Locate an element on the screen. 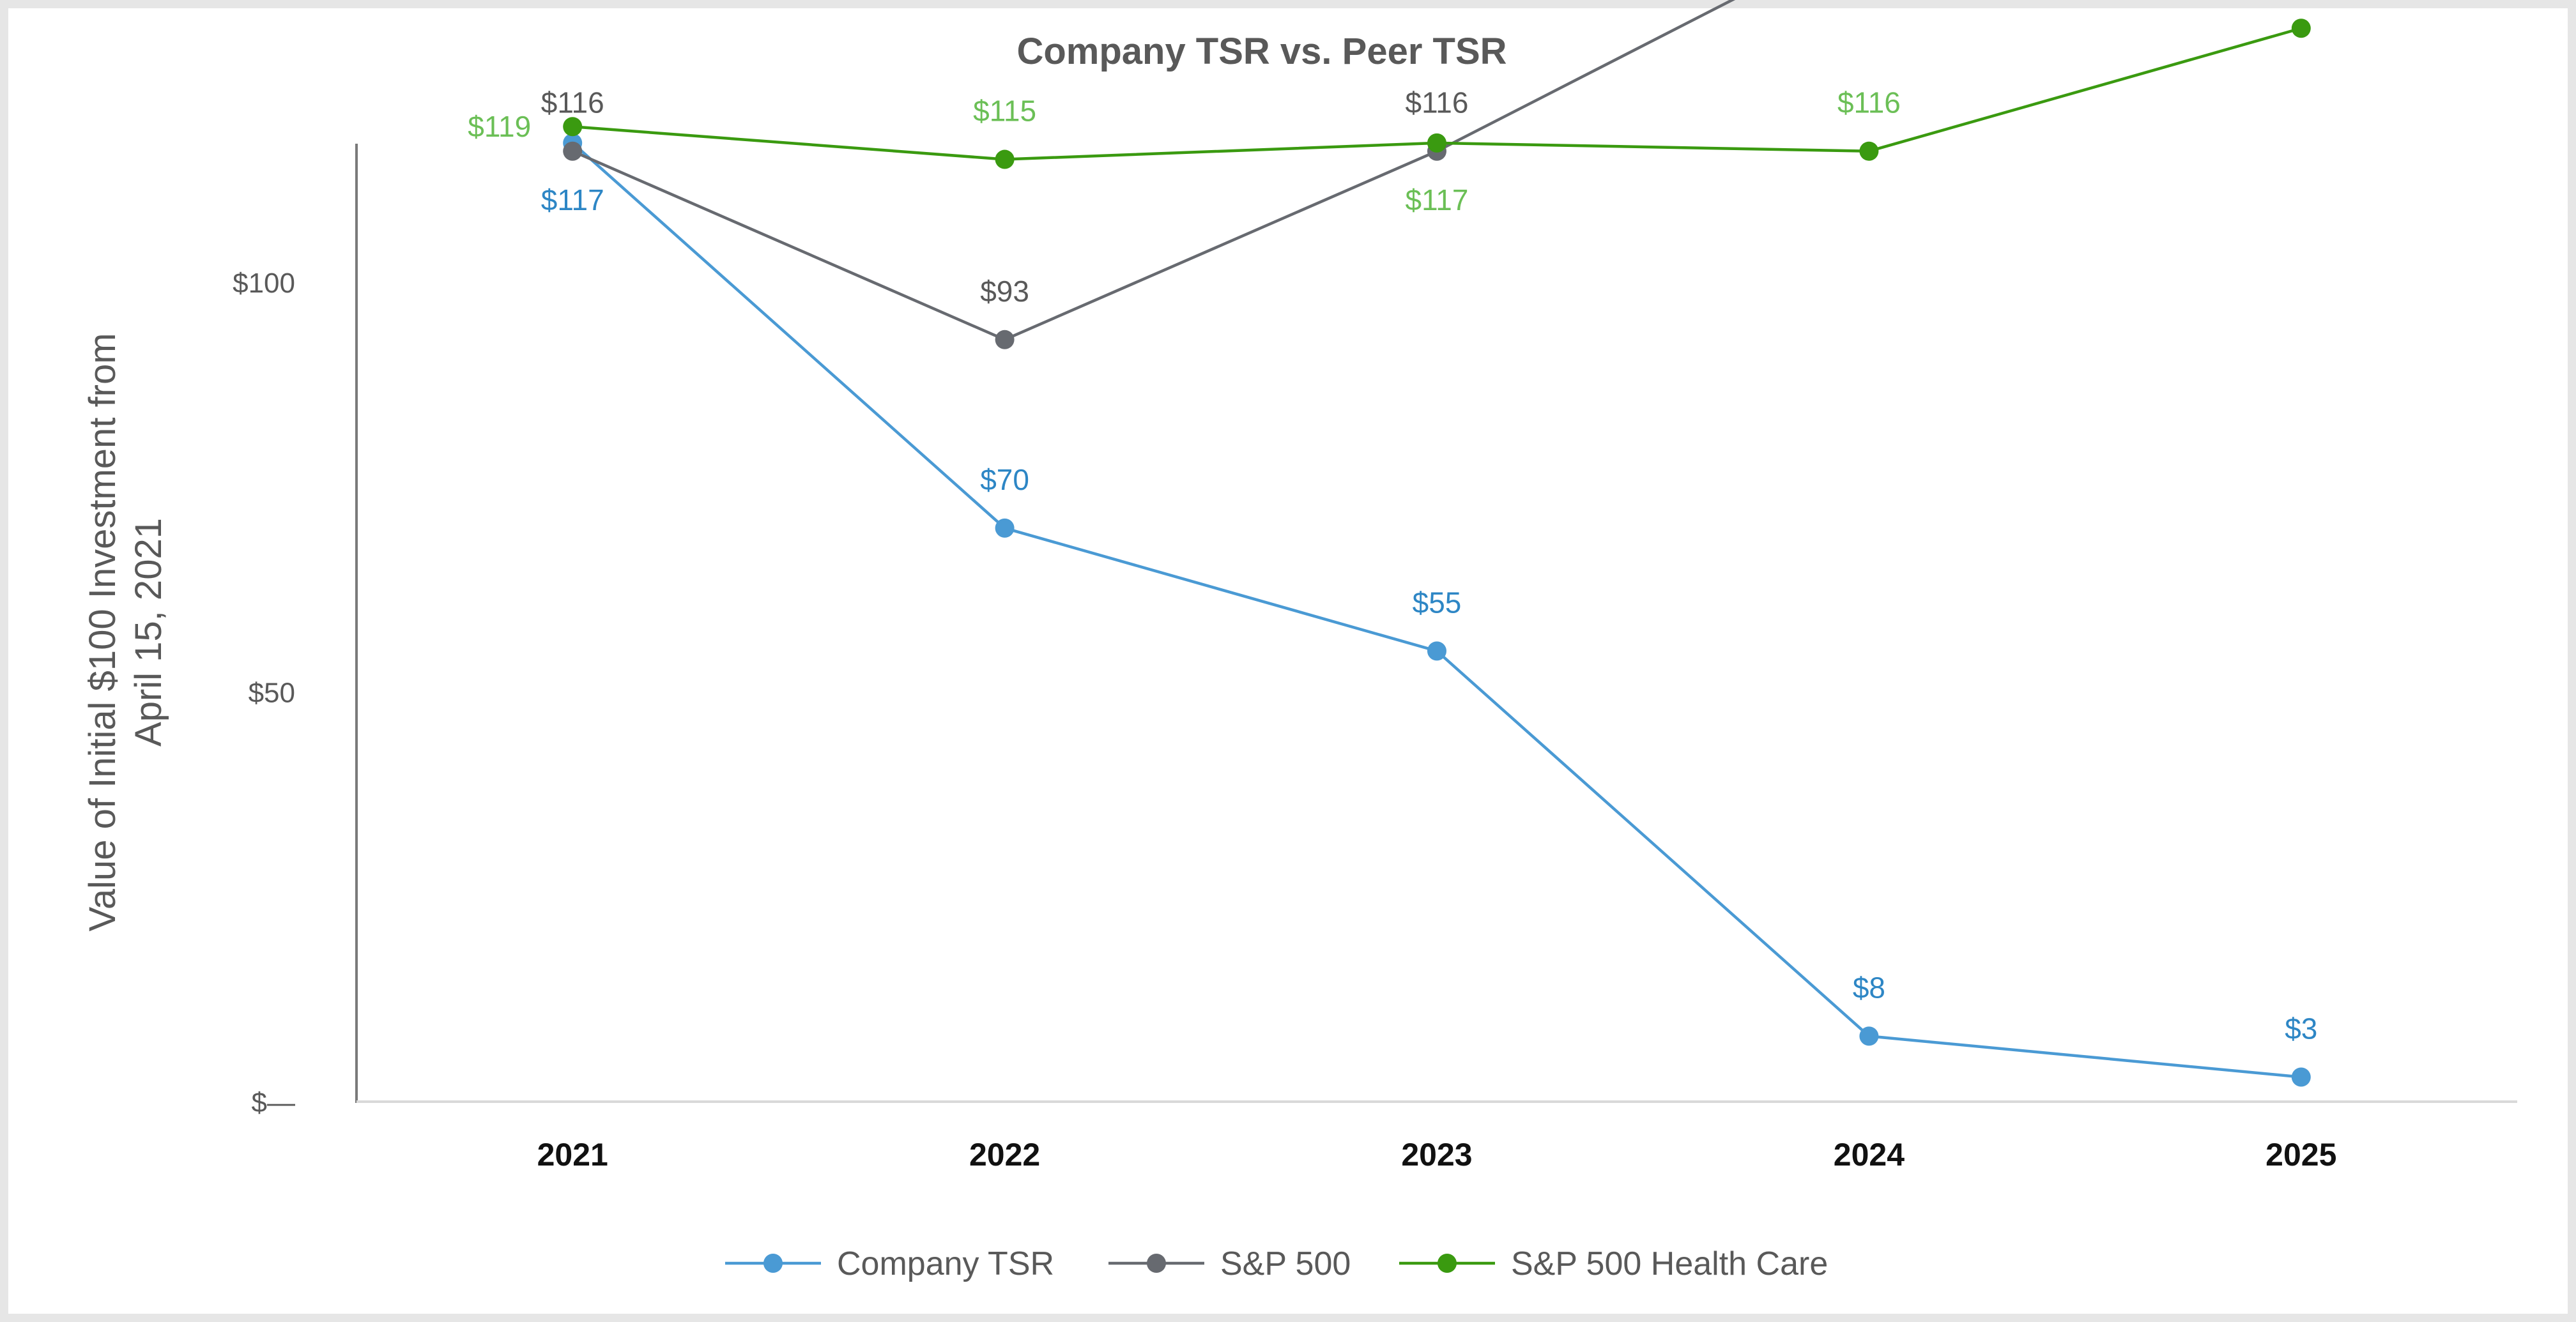 The height and width of the screenshot is (1322, 2576). data-label: $93 is located at coordinates (1004, 292).